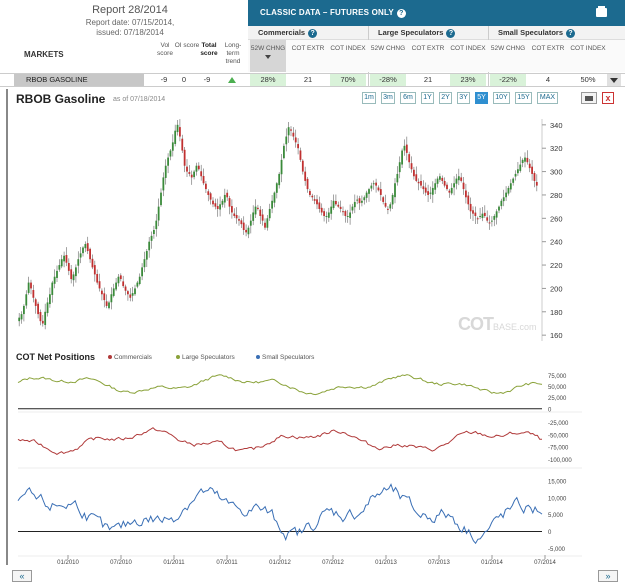  What do you see at coordinates (445, 98) in the screenshot?
I see `range-2y-button: 2Y` at bounding box center [445, 98].